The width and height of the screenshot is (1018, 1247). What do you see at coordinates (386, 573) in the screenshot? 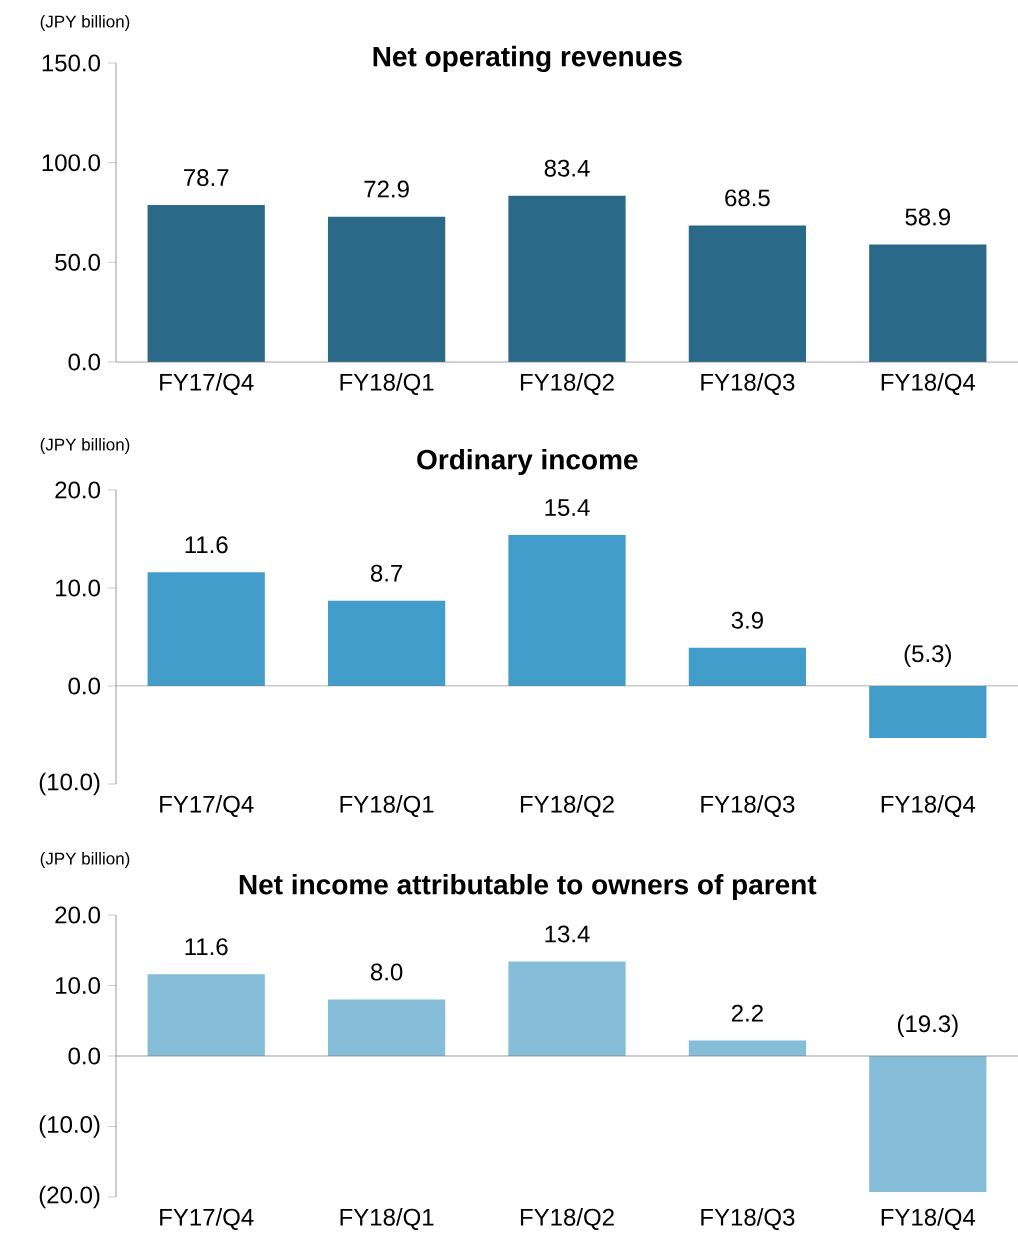
I see `data-label: 8.7` at bounding box center [386, 573].